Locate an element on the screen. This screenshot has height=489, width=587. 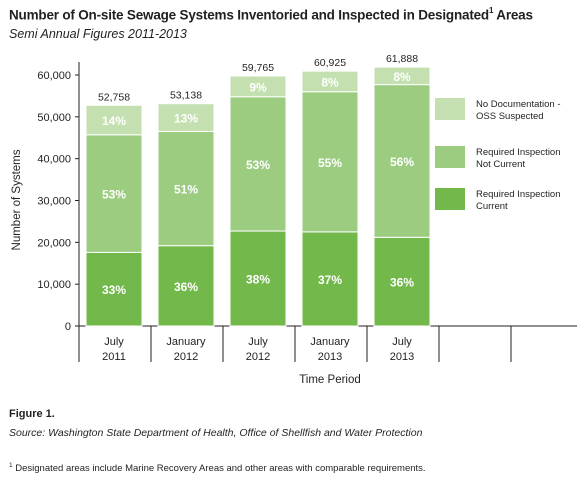
bar-percent-label: 56% is located at coordinates (402, 162).